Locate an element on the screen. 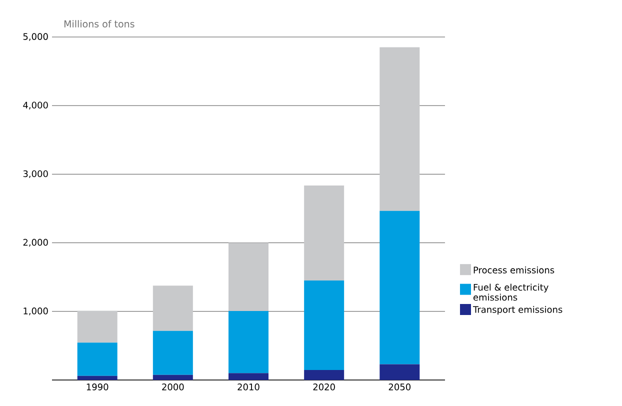 This screenshot has width=622, height=406. y-tick-label: 5,000 is located at coordinates (35, 37).